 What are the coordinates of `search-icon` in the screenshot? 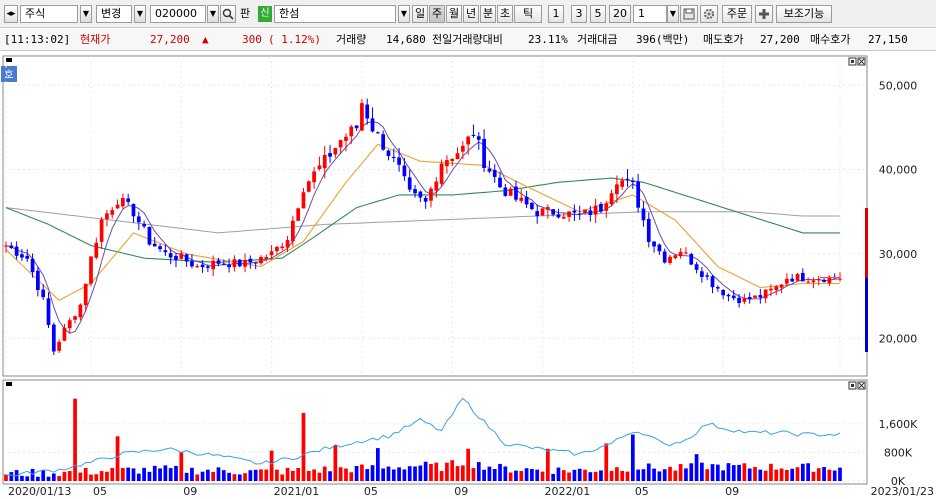 It's located at (228, 14).